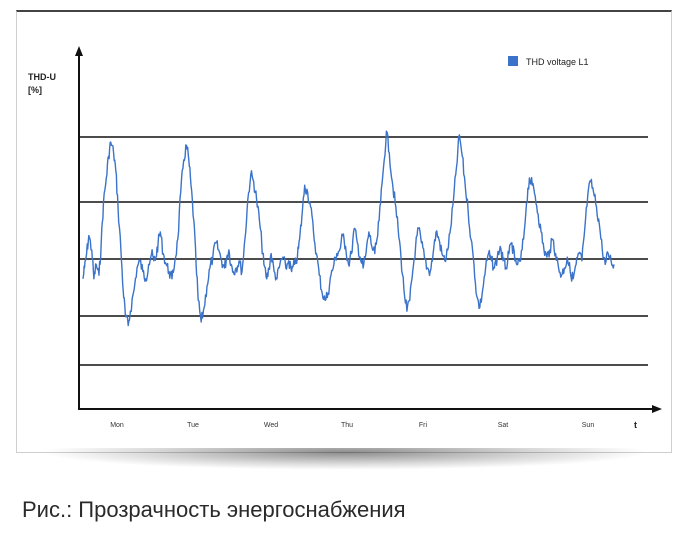  What do you see at coordinates (588, 425) in the screenshot?
I see `x-tick-label: Sun` at bounding box center [588, 425].